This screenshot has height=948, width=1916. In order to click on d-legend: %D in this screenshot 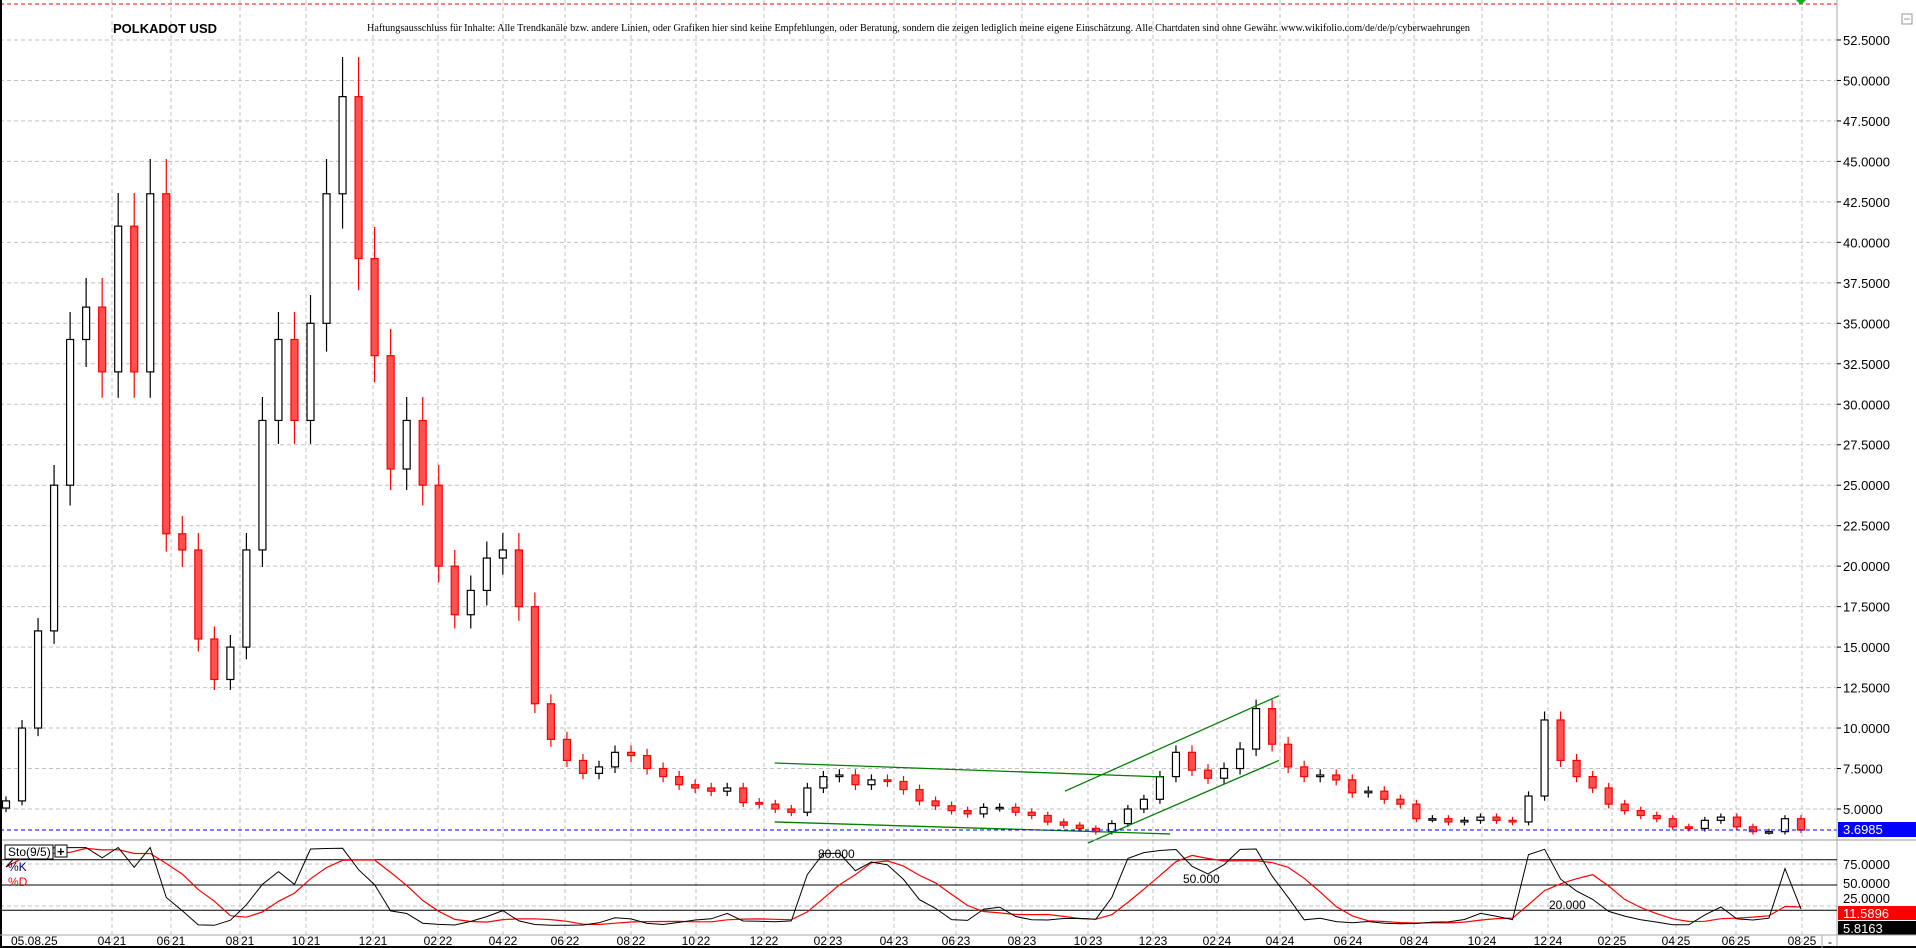, I will do `click(18, 882)`.